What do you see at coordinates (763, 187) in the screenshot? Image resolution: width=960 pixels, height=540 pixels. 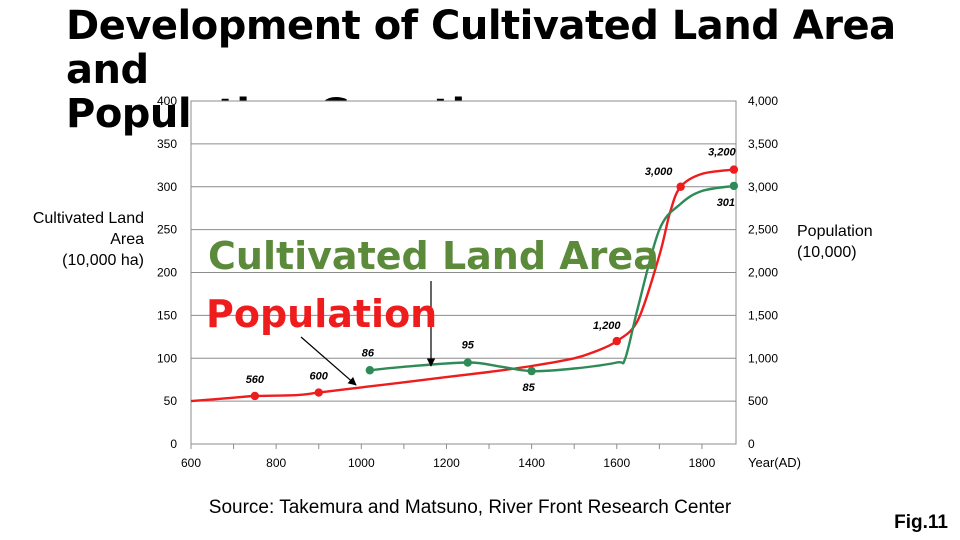 I see `y-right-tick-label: 3,000` at bounding box center [763, 187].